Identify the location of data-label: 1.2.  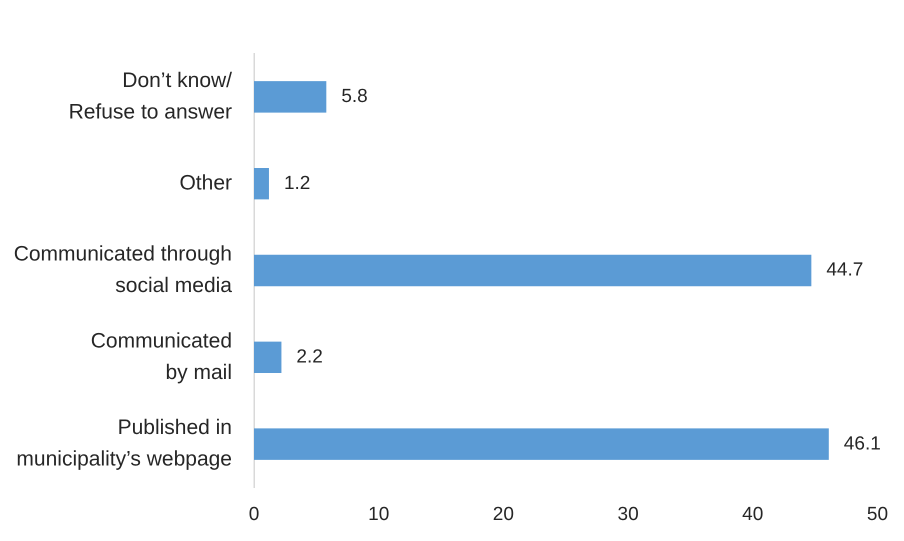
(297, 183).